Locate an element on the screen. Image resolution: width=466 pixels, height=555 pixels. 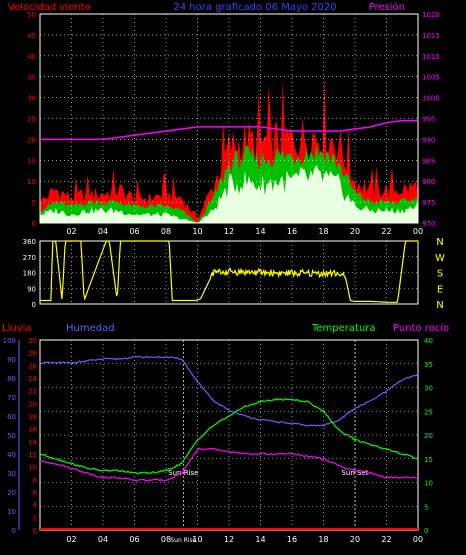
compass-label: E is located at coordinates (440, 289).